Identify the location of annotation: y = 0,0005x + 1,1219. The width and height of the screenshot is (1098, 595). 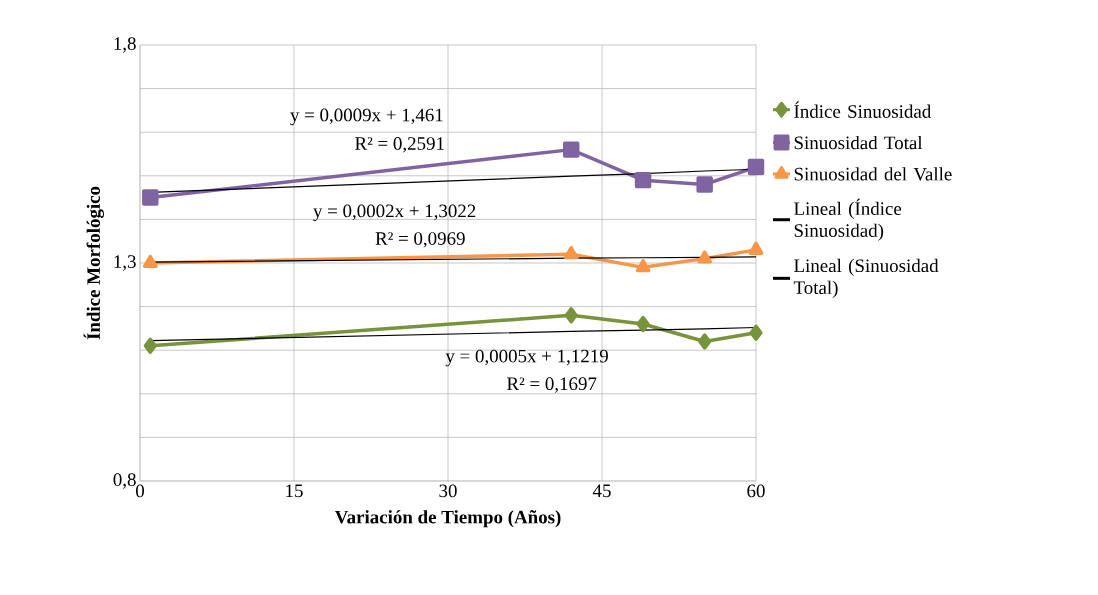
(526, 358).